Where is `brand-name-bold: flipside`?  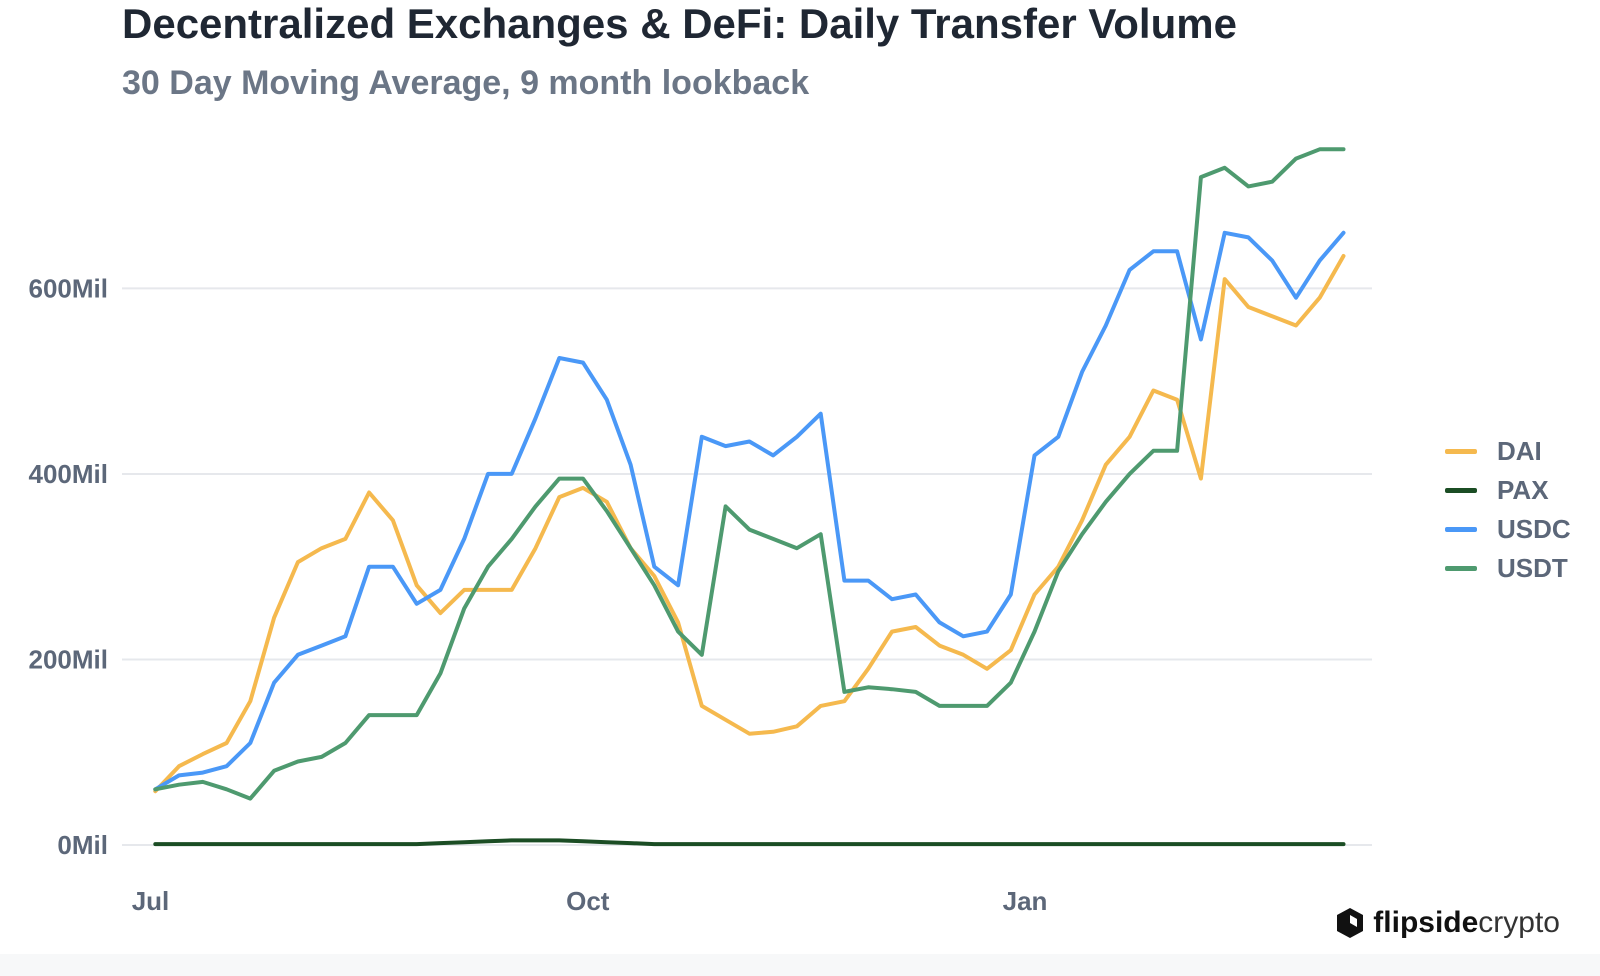 brand-name-bold: flipside is located at coordinates (1426, 922).